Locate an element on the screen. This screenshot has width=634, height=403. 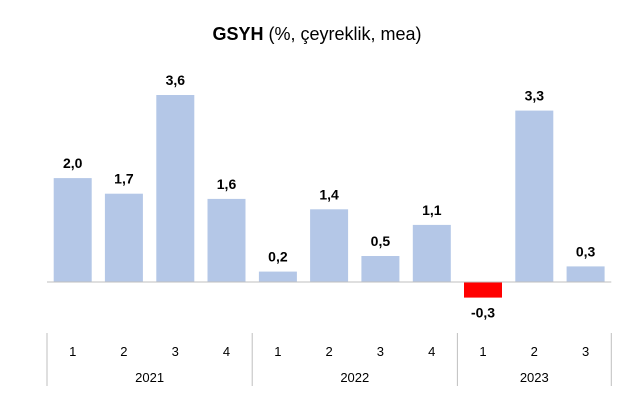
data-label: 0,3 is located at coordinates (586, 251).